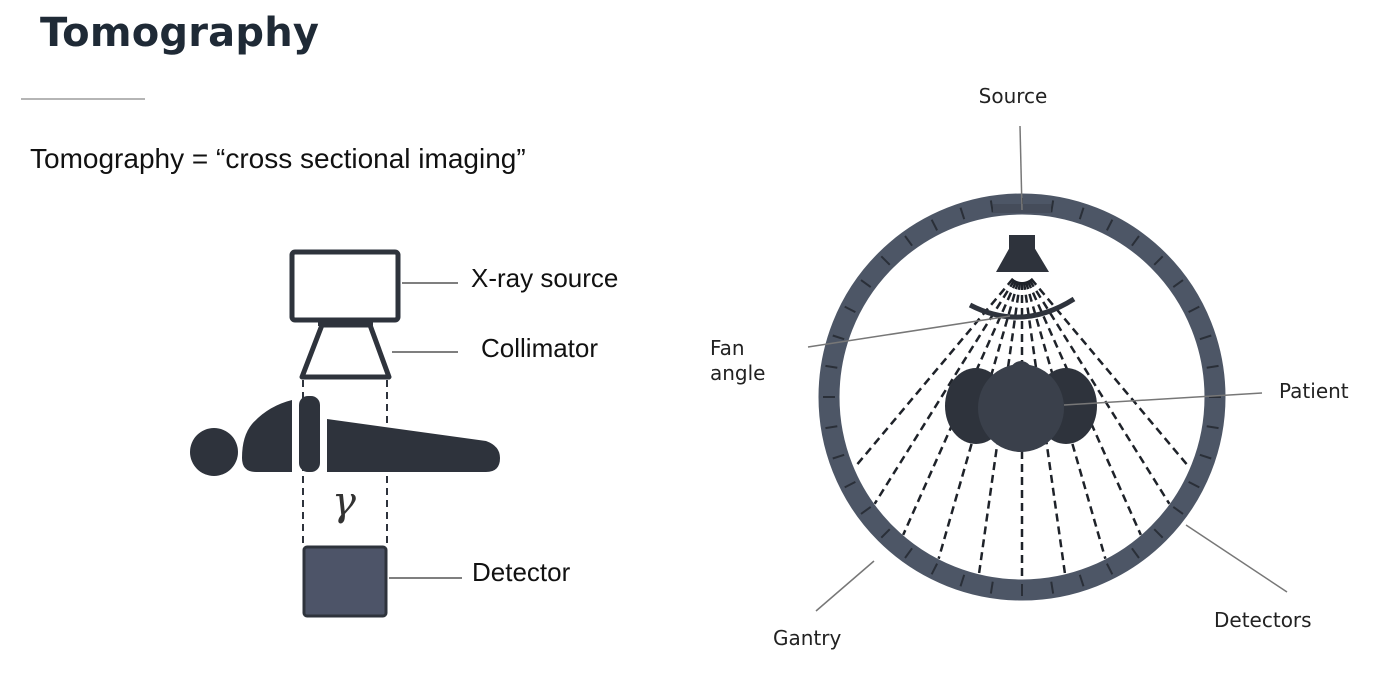 Image resolution: width=1386 pixels, height=682 pixels. I want to click on detector-label: Detector, so click(521, 572).